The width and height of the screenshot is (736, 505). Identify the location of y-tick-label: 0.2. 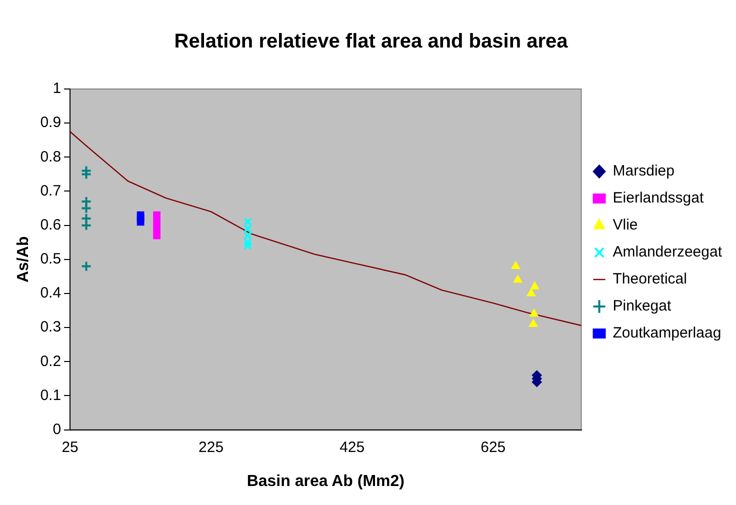
(51, 361).